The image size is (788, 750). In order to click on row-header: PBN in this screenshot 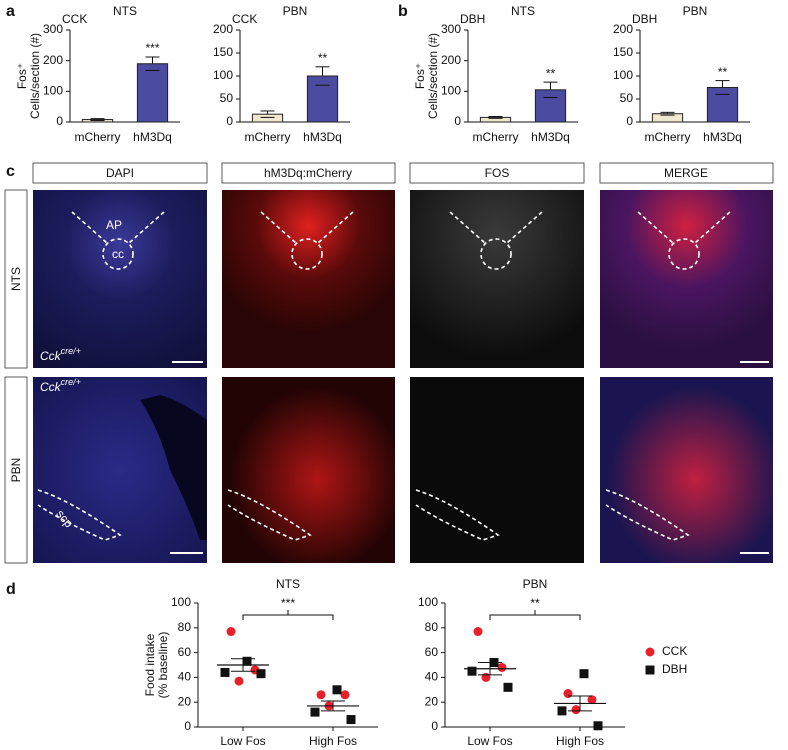, I will do `click(16, 470)`.